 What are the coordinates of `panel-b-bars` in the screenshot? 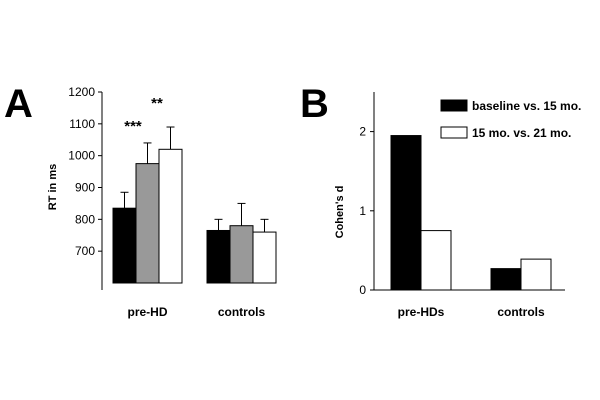 It's located at (471, 213).